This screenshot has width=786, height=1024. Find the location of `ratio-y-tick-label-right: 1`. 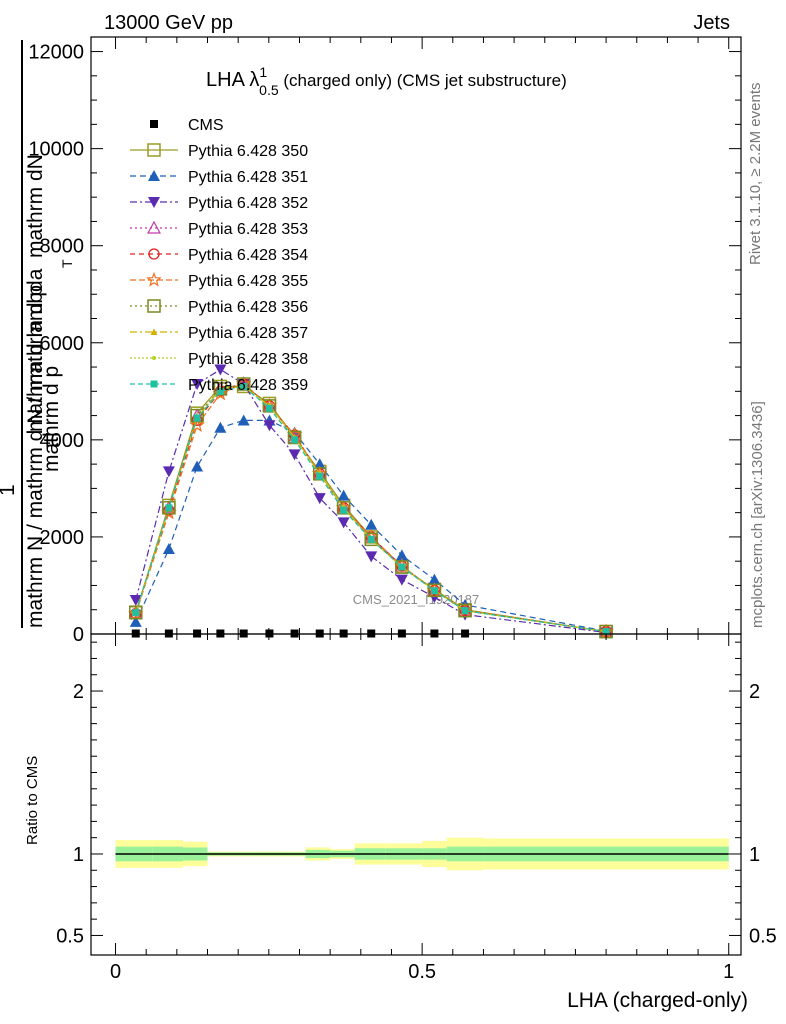

ratio-y-tick-label-right: 1 is located at coordinates (754, 855).